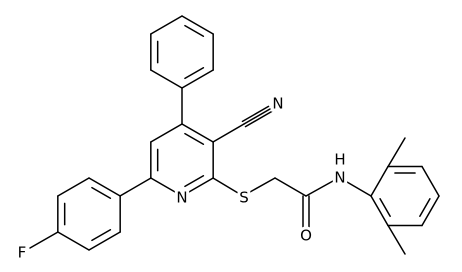 The width and height of the screenshot is (462, 272). What do you see at coordinates (22, 253) in the screenshot?
I see `atom-label: F` at bounding box center [22, 253].